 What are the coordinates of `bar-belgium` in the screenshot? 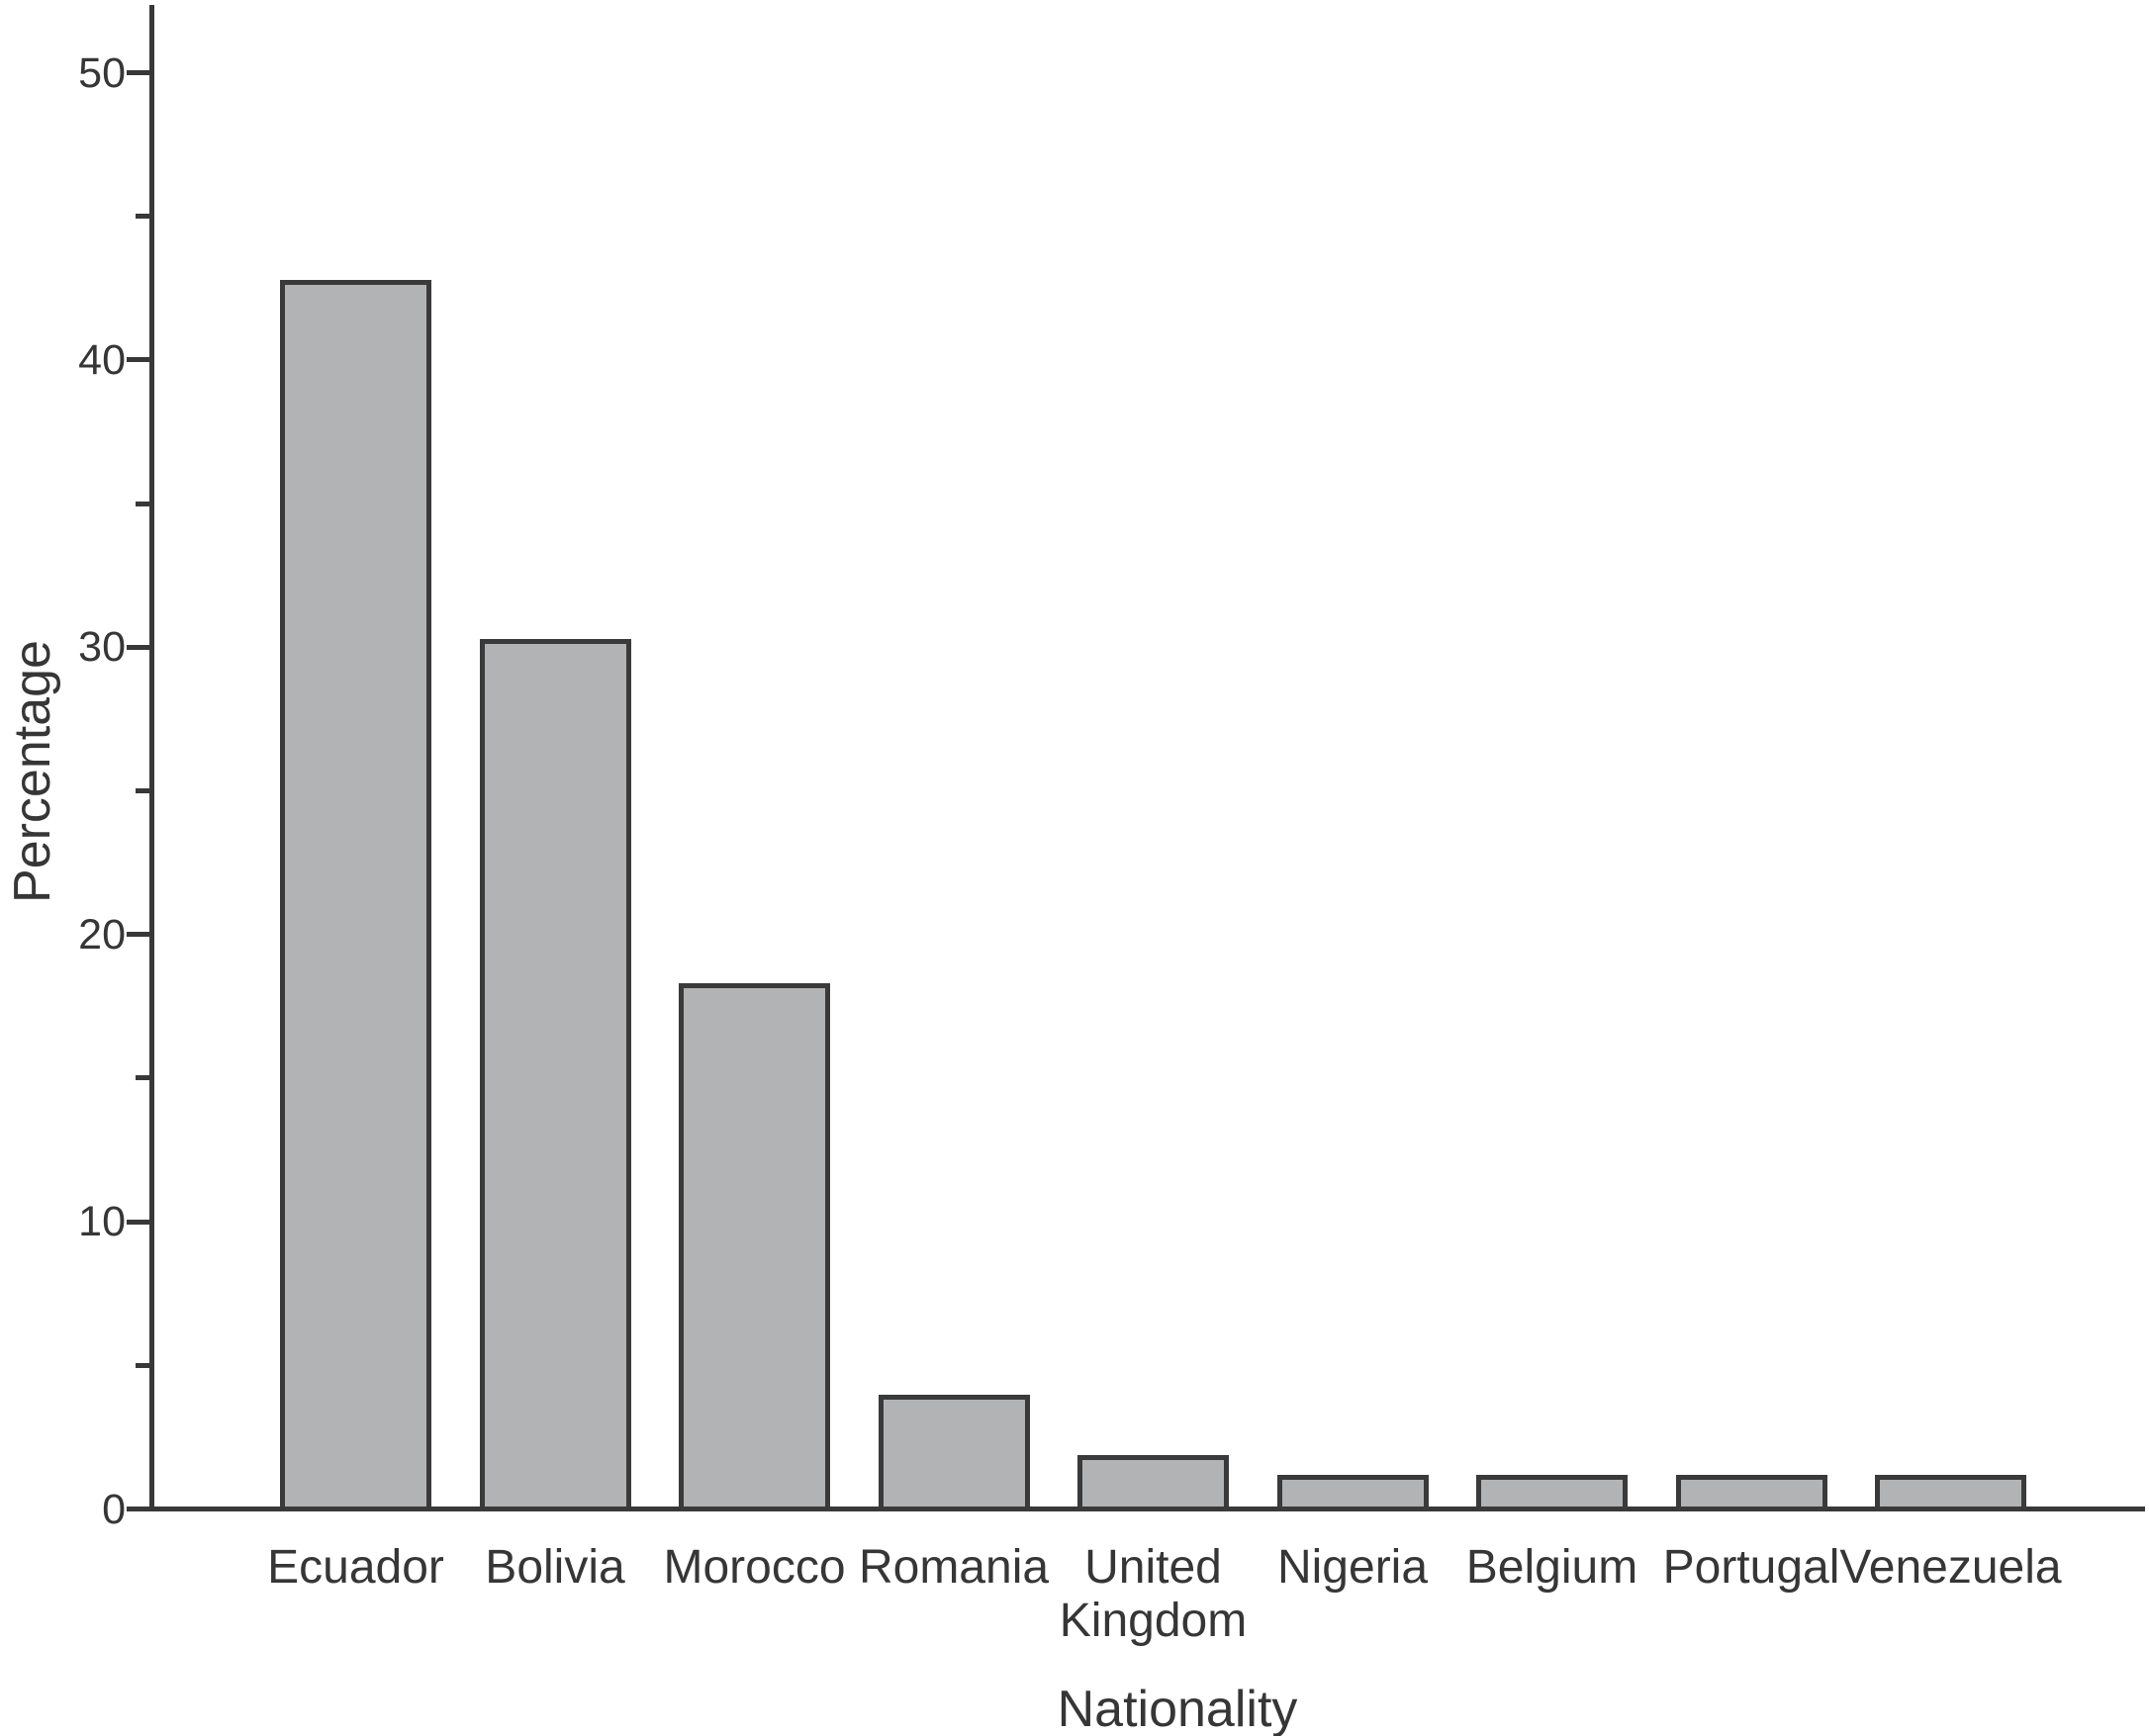 It's located at (1552, 1493).